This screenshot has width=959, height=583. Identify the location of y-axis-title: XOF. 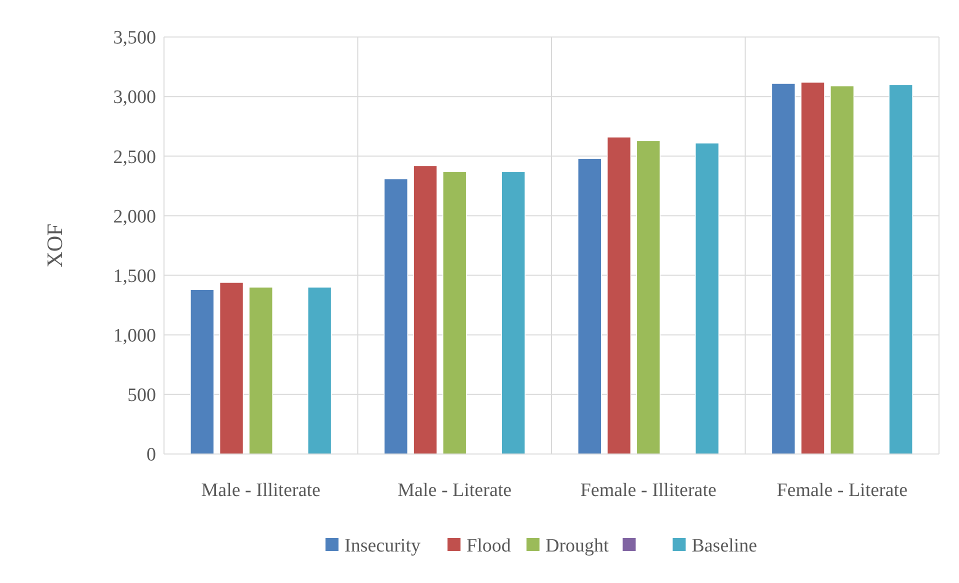
(54, 245).